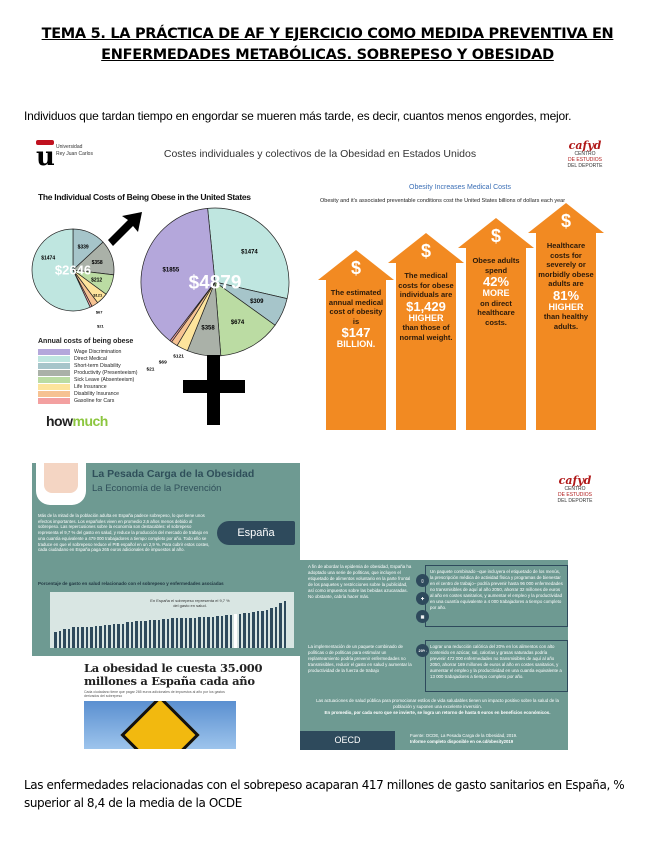  Describe the element at coordinates (104, 379) in the screenshot. I see `legend-label: Sick Leave (Absenteeism)` at that location.